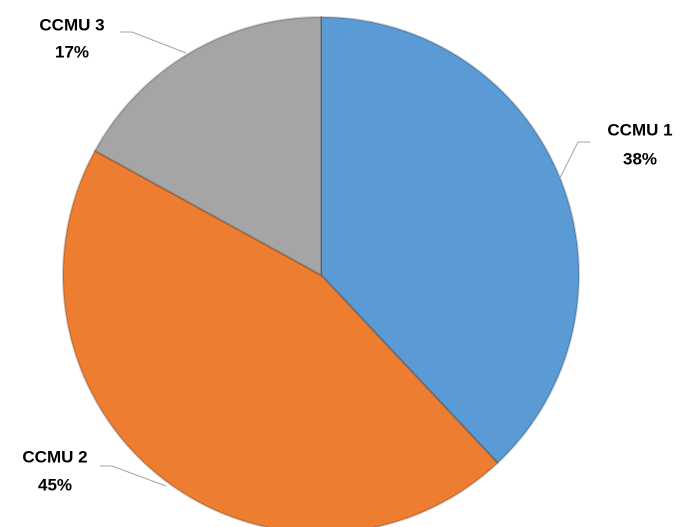 Image resolution: width=683 pixels, height=527 pixels. I want to click on slice-label: CCMU 2, so click(54, 456).